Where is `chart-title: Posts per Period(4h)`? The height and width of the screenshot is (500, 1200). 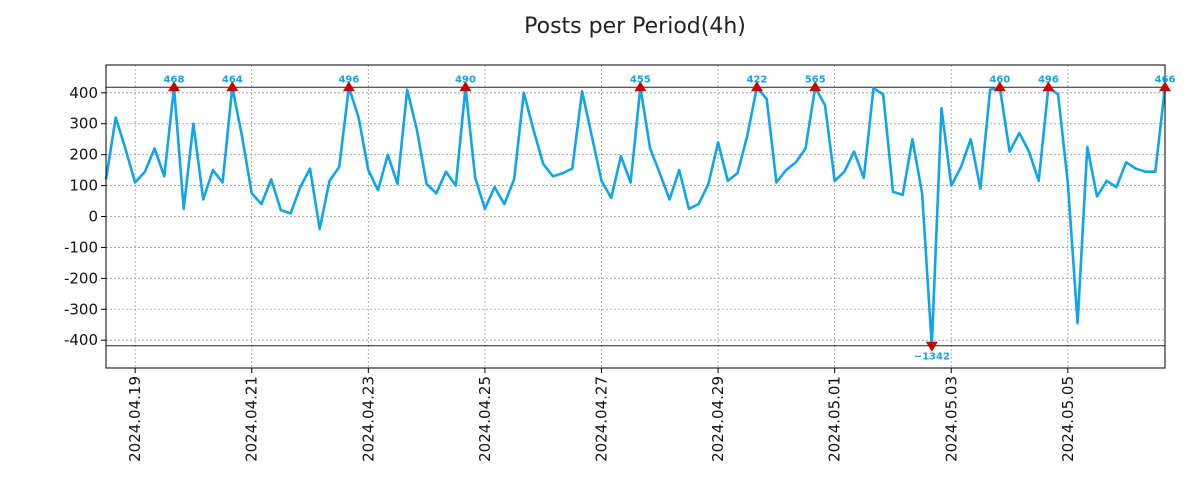 chart-title: Posts per Period(4h) is located at coordinates (635, 26).